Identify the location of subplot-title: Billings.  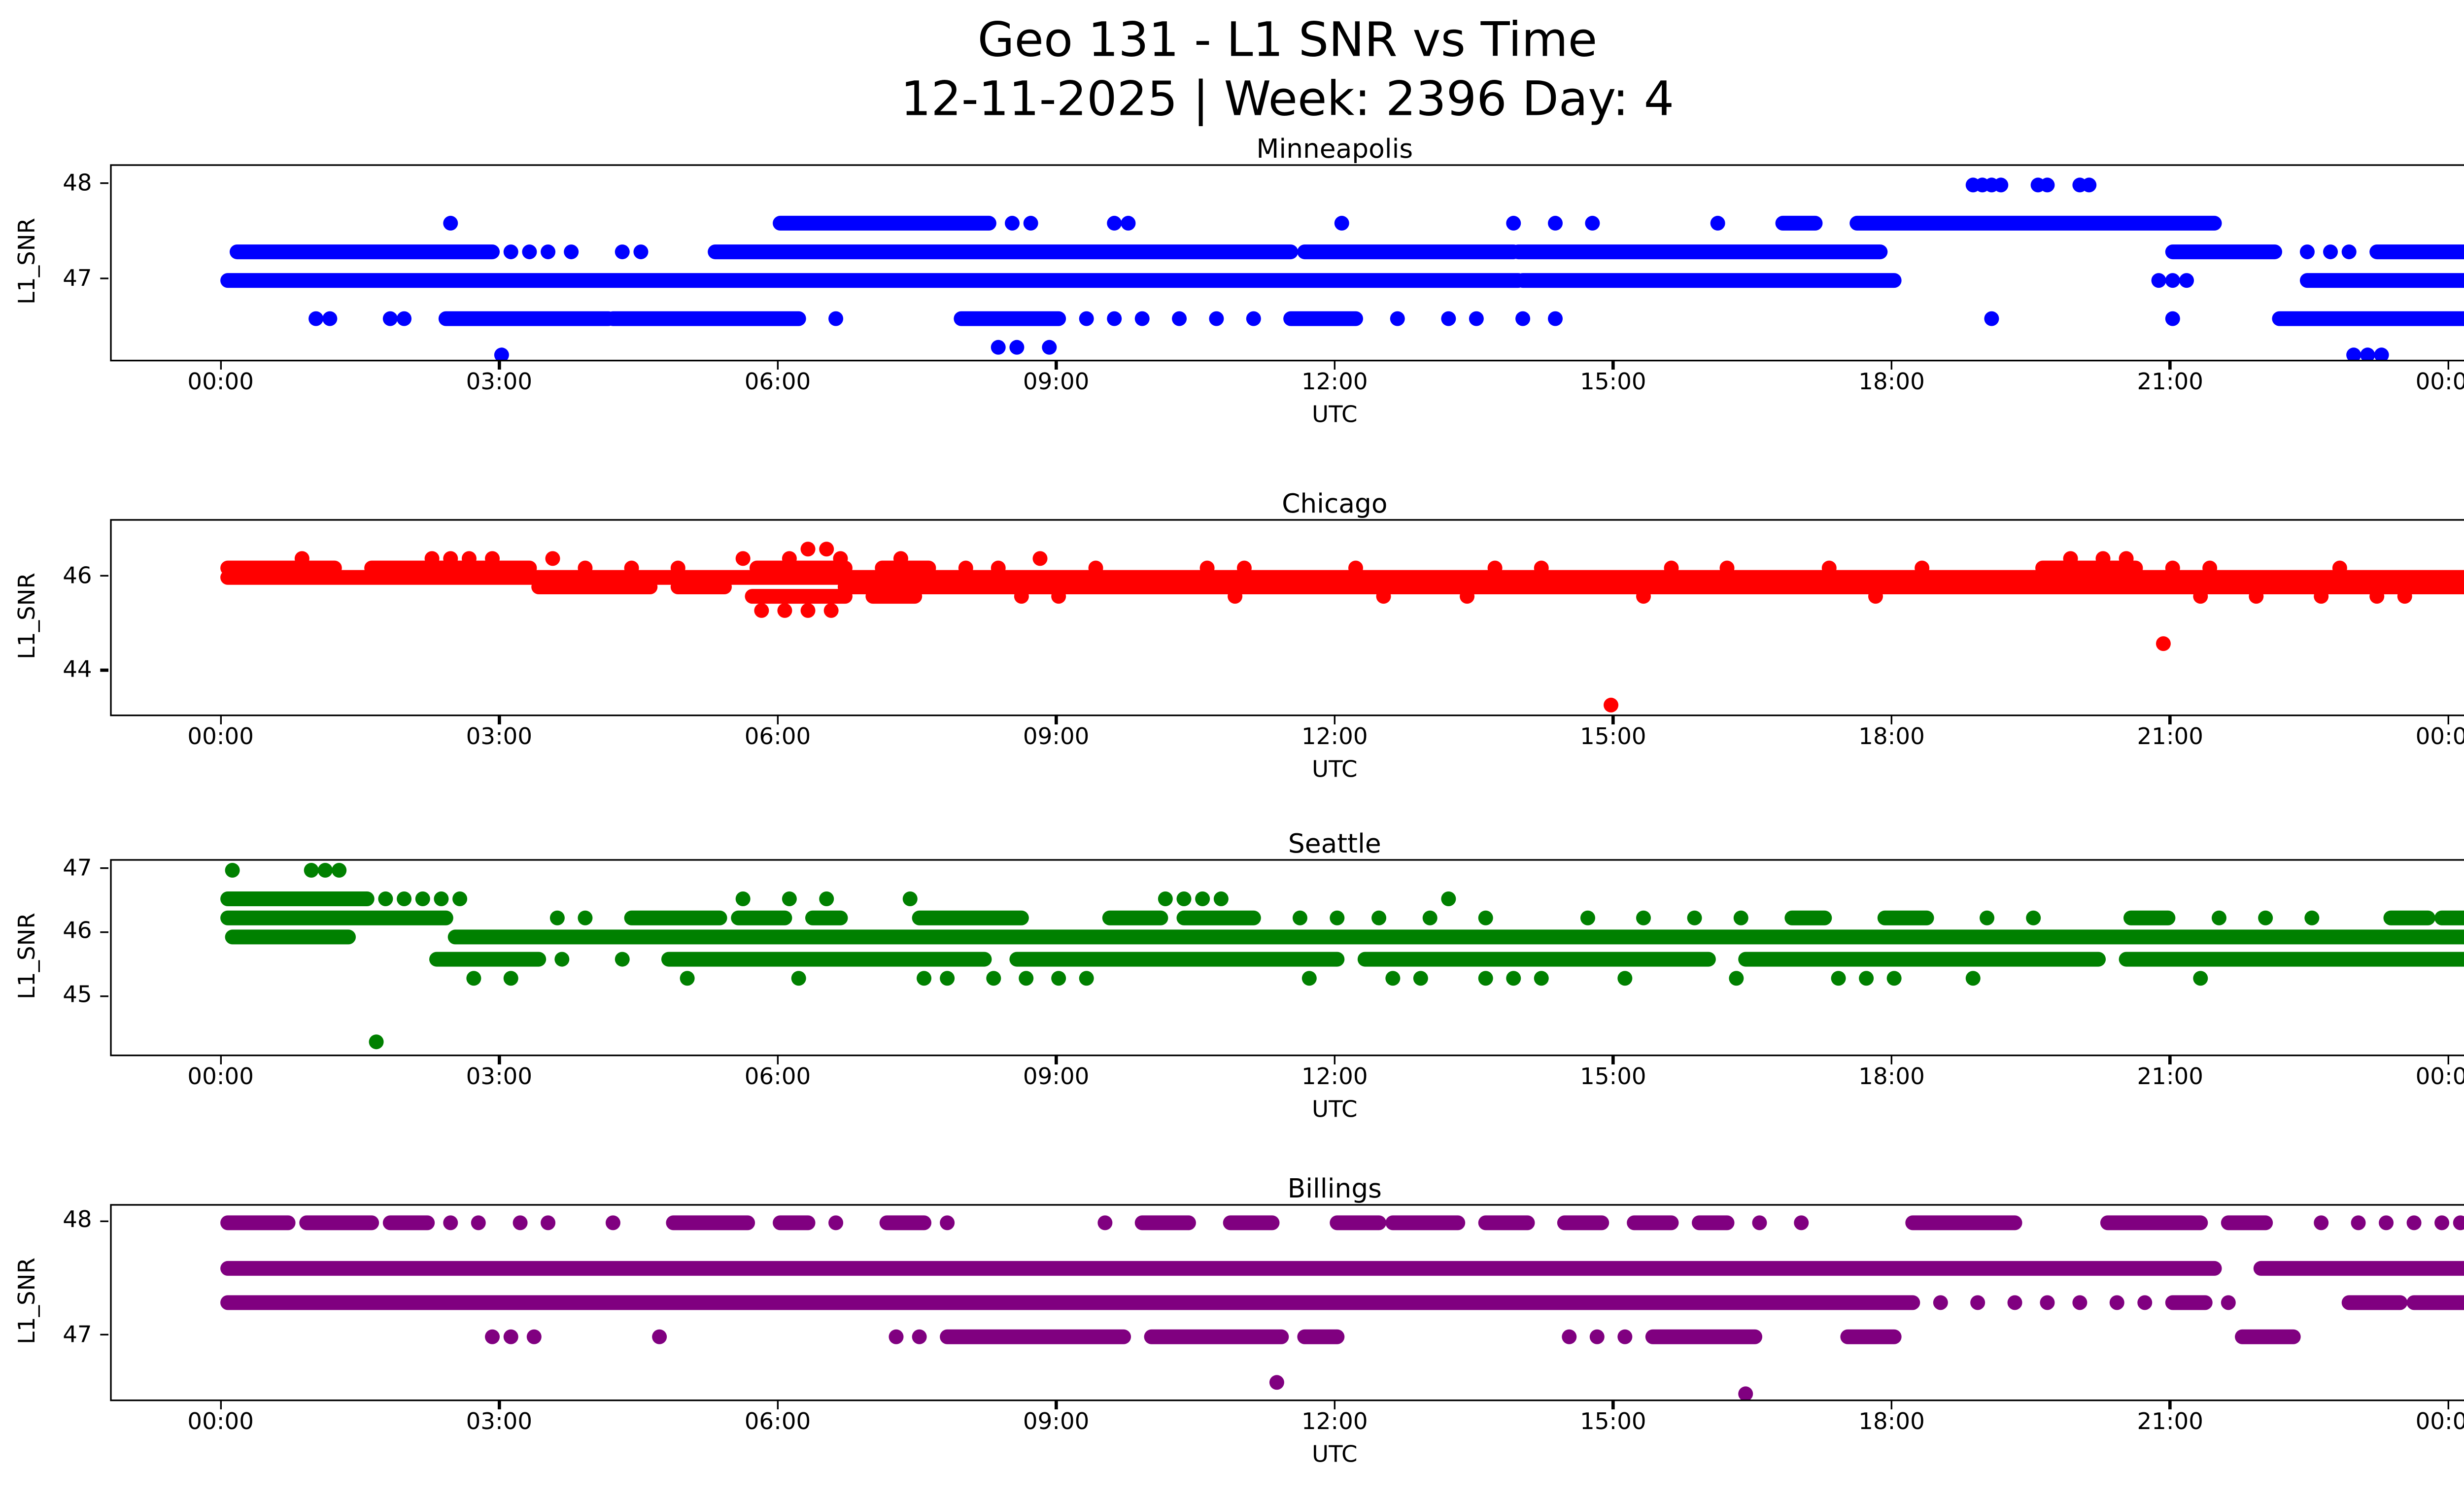
(1334, 1188).